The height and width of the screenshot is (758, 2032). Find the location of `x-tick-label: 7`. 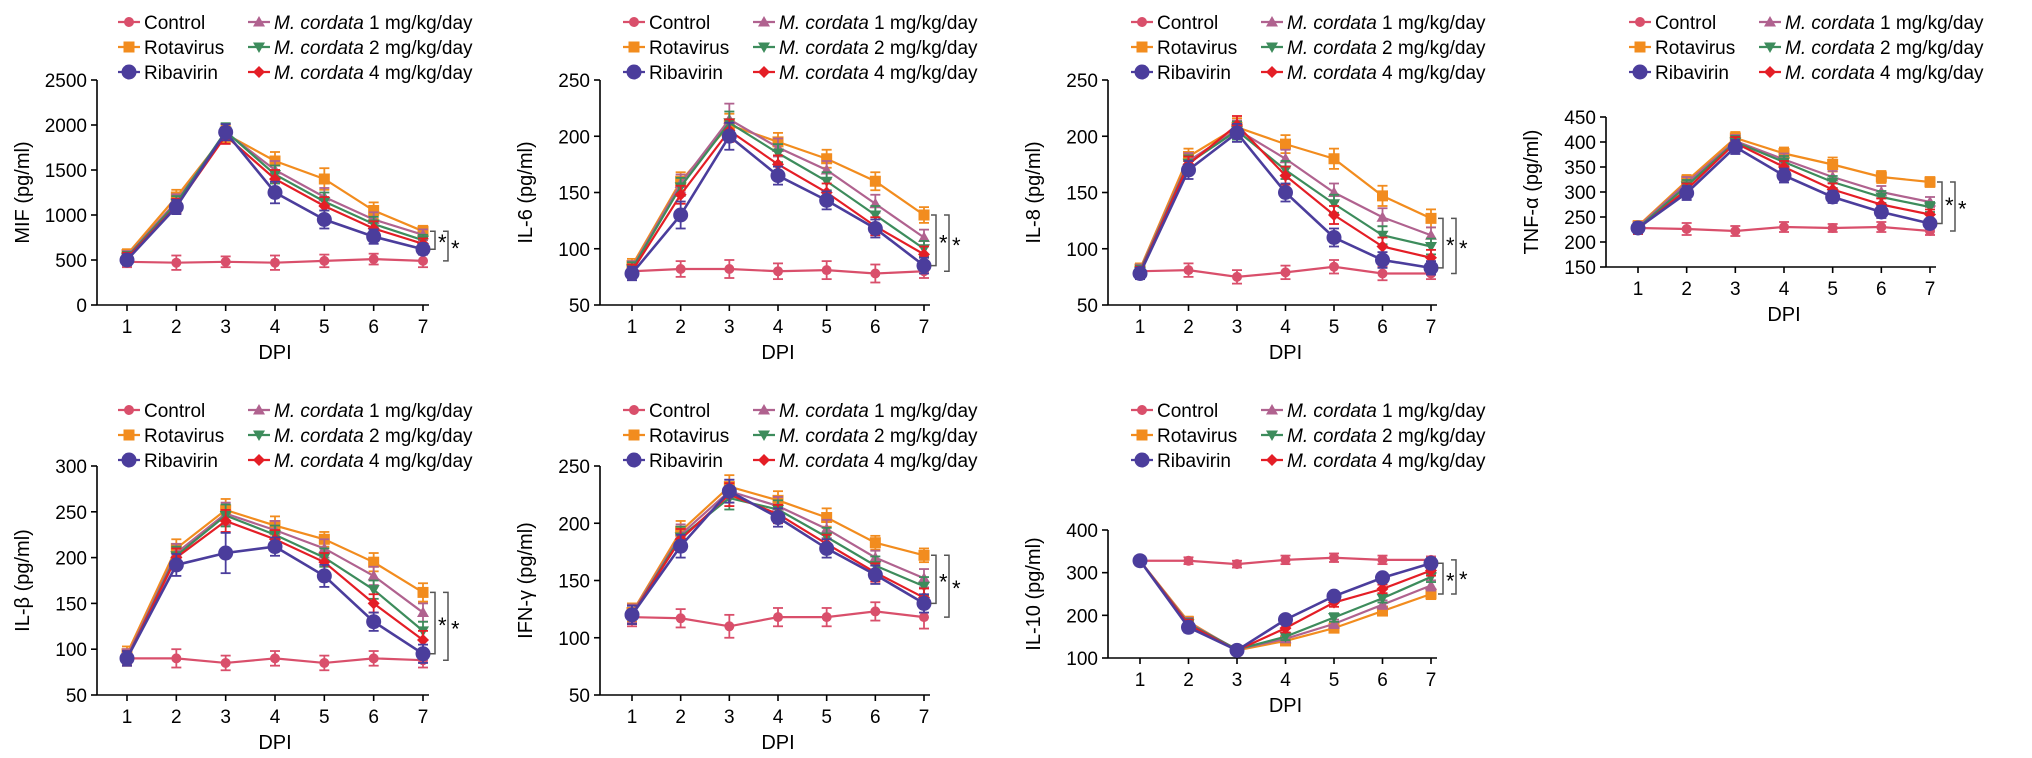

x-tick-label: 7 is located at coordinates (1431, 680).